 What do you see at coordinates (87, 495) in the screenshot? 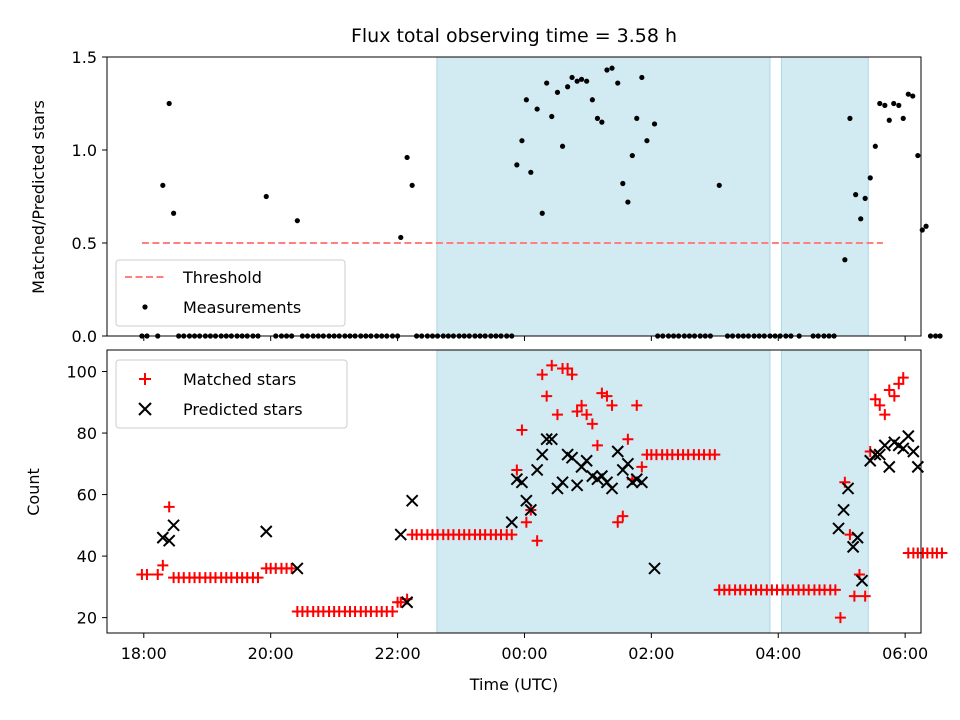
I see `bottom-y-tick-label: 60` at bounding box center [87, 495].